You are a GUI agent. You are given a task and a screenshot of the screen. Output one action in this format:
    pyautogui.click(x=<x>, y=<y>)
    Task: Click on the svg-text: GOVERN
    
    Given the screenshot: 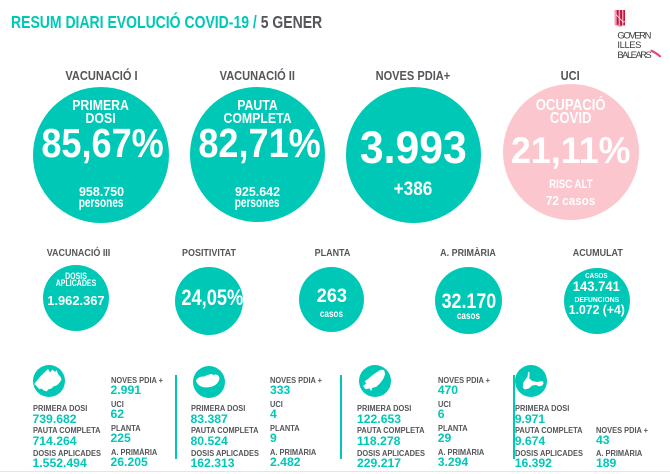 What is the action you would take?
    pyautogui.click(x=634, y=34)
    